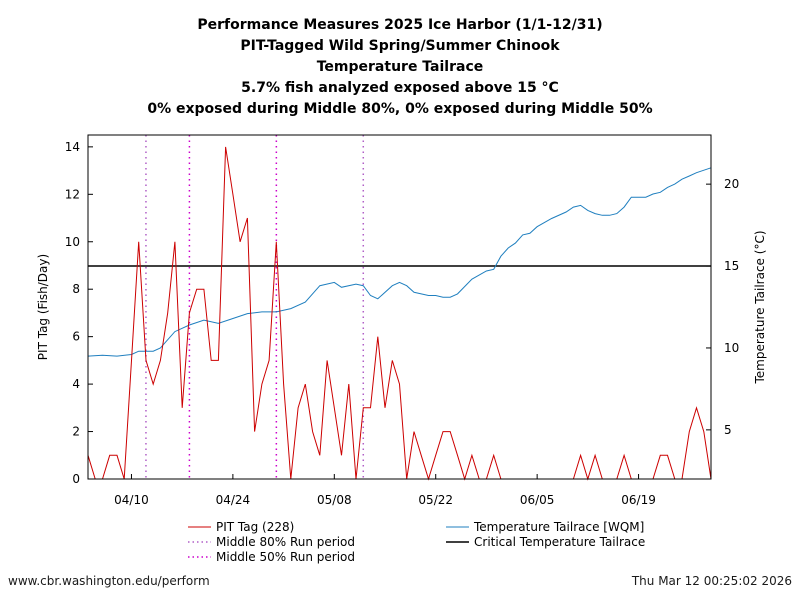 The height and width of the screenshot is (600, 800). Describe the element at coordinates (731, 348) in the screenshot. I see `y-right-tick-label: 10` at that location.